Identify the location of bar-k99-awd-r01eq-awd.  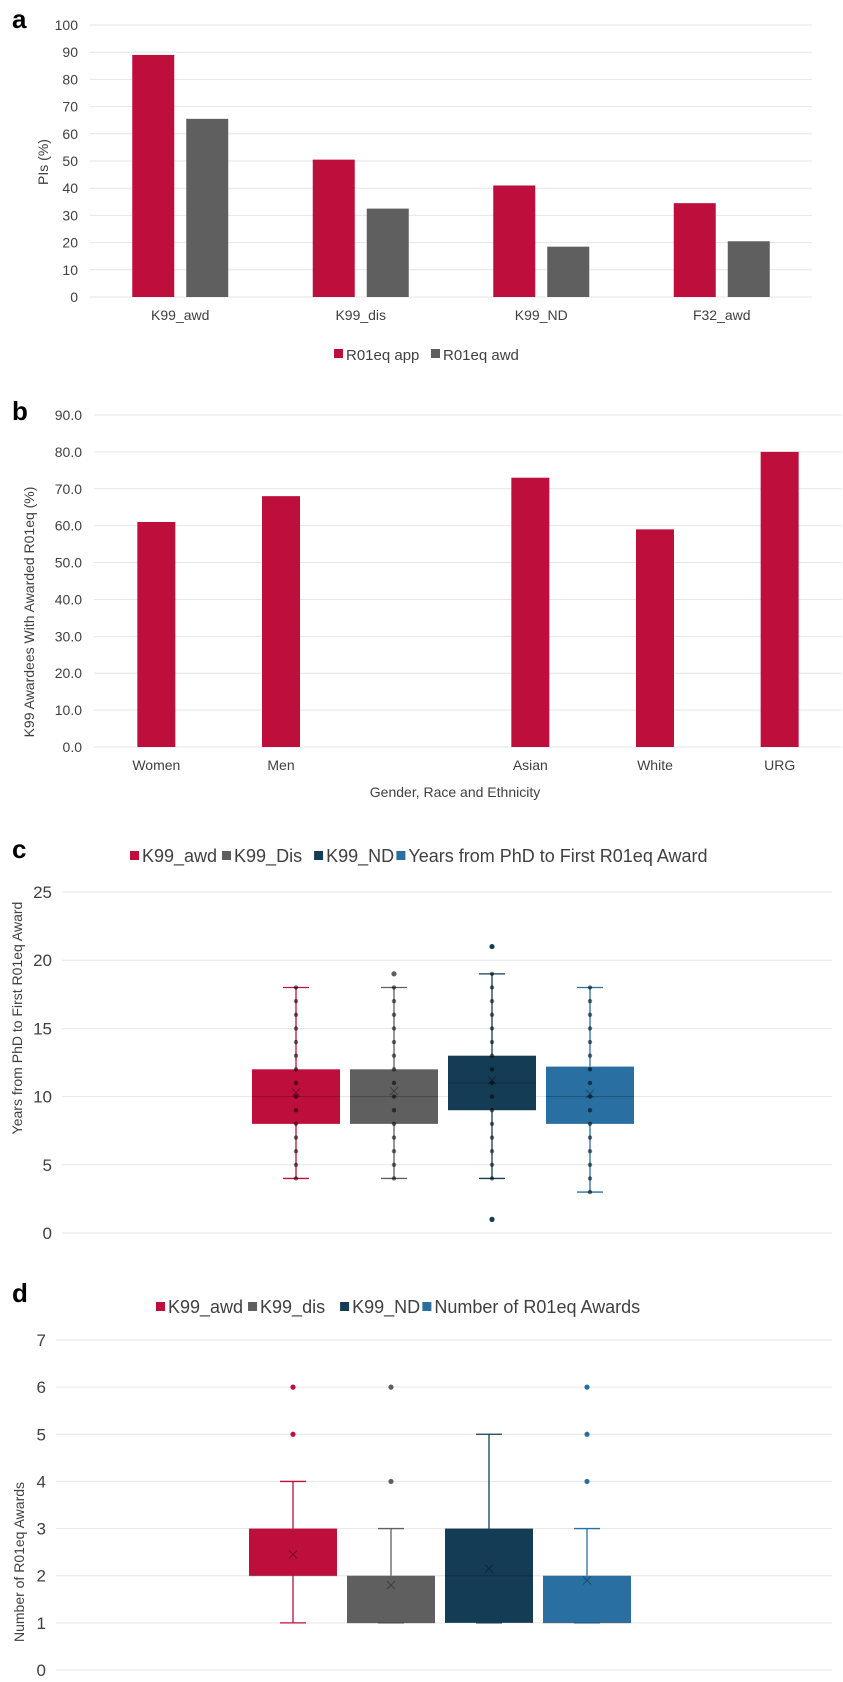
(207, 207).